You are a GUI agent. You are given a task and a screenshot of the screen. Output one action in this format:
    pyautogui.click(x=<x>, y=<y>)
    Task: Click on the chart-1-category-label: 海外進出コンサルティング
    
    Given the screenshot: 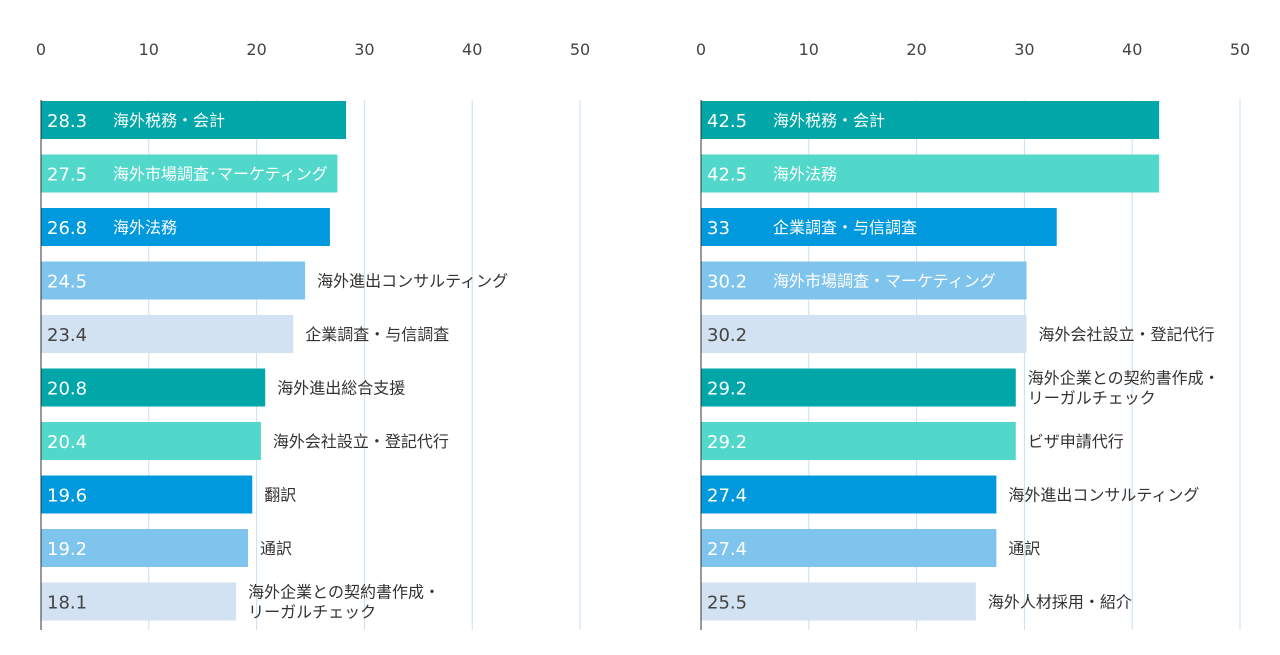 What is the action you would take?
    pyautogui.click(x=412, y=281)
    